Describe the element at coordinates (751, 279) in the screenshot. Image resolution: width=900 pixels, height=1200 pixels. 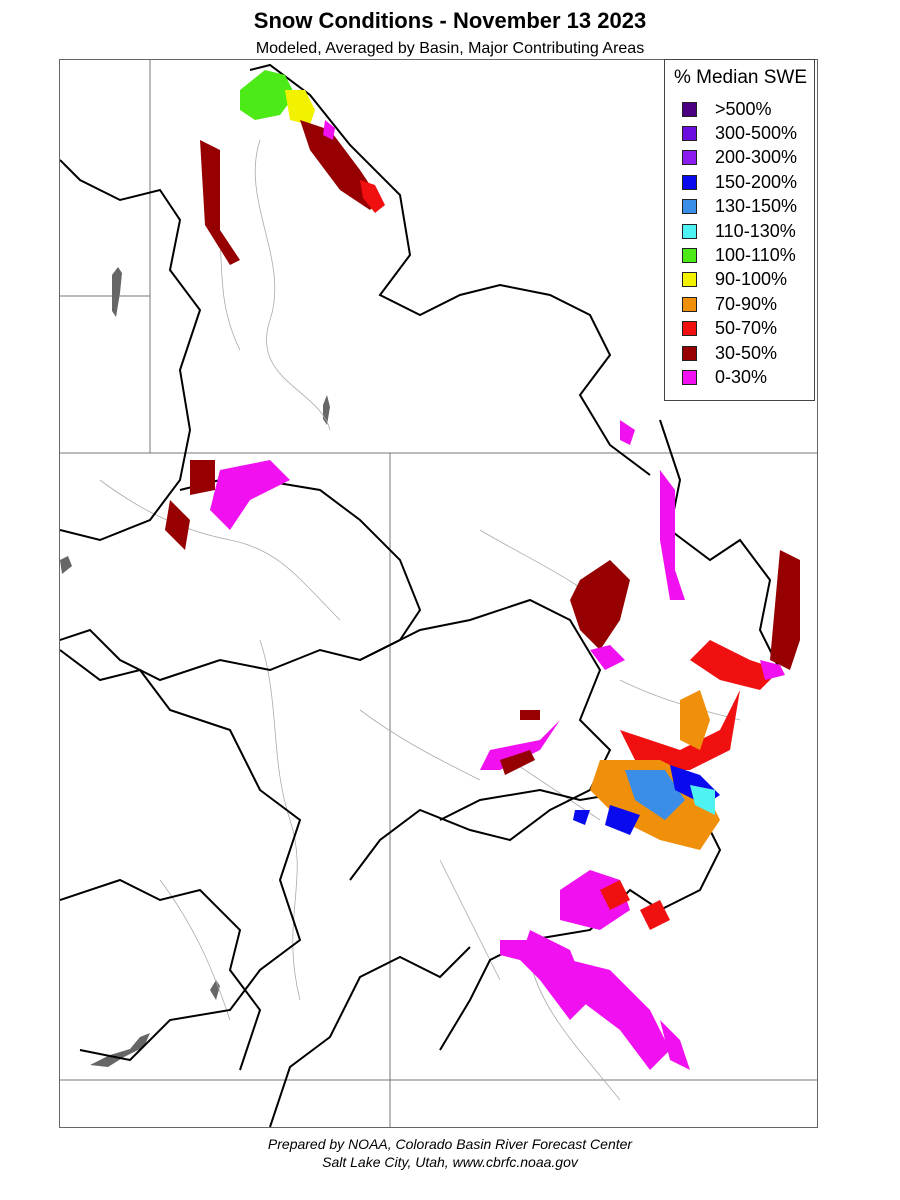
I see `legend-label: 90-100%` at that location.